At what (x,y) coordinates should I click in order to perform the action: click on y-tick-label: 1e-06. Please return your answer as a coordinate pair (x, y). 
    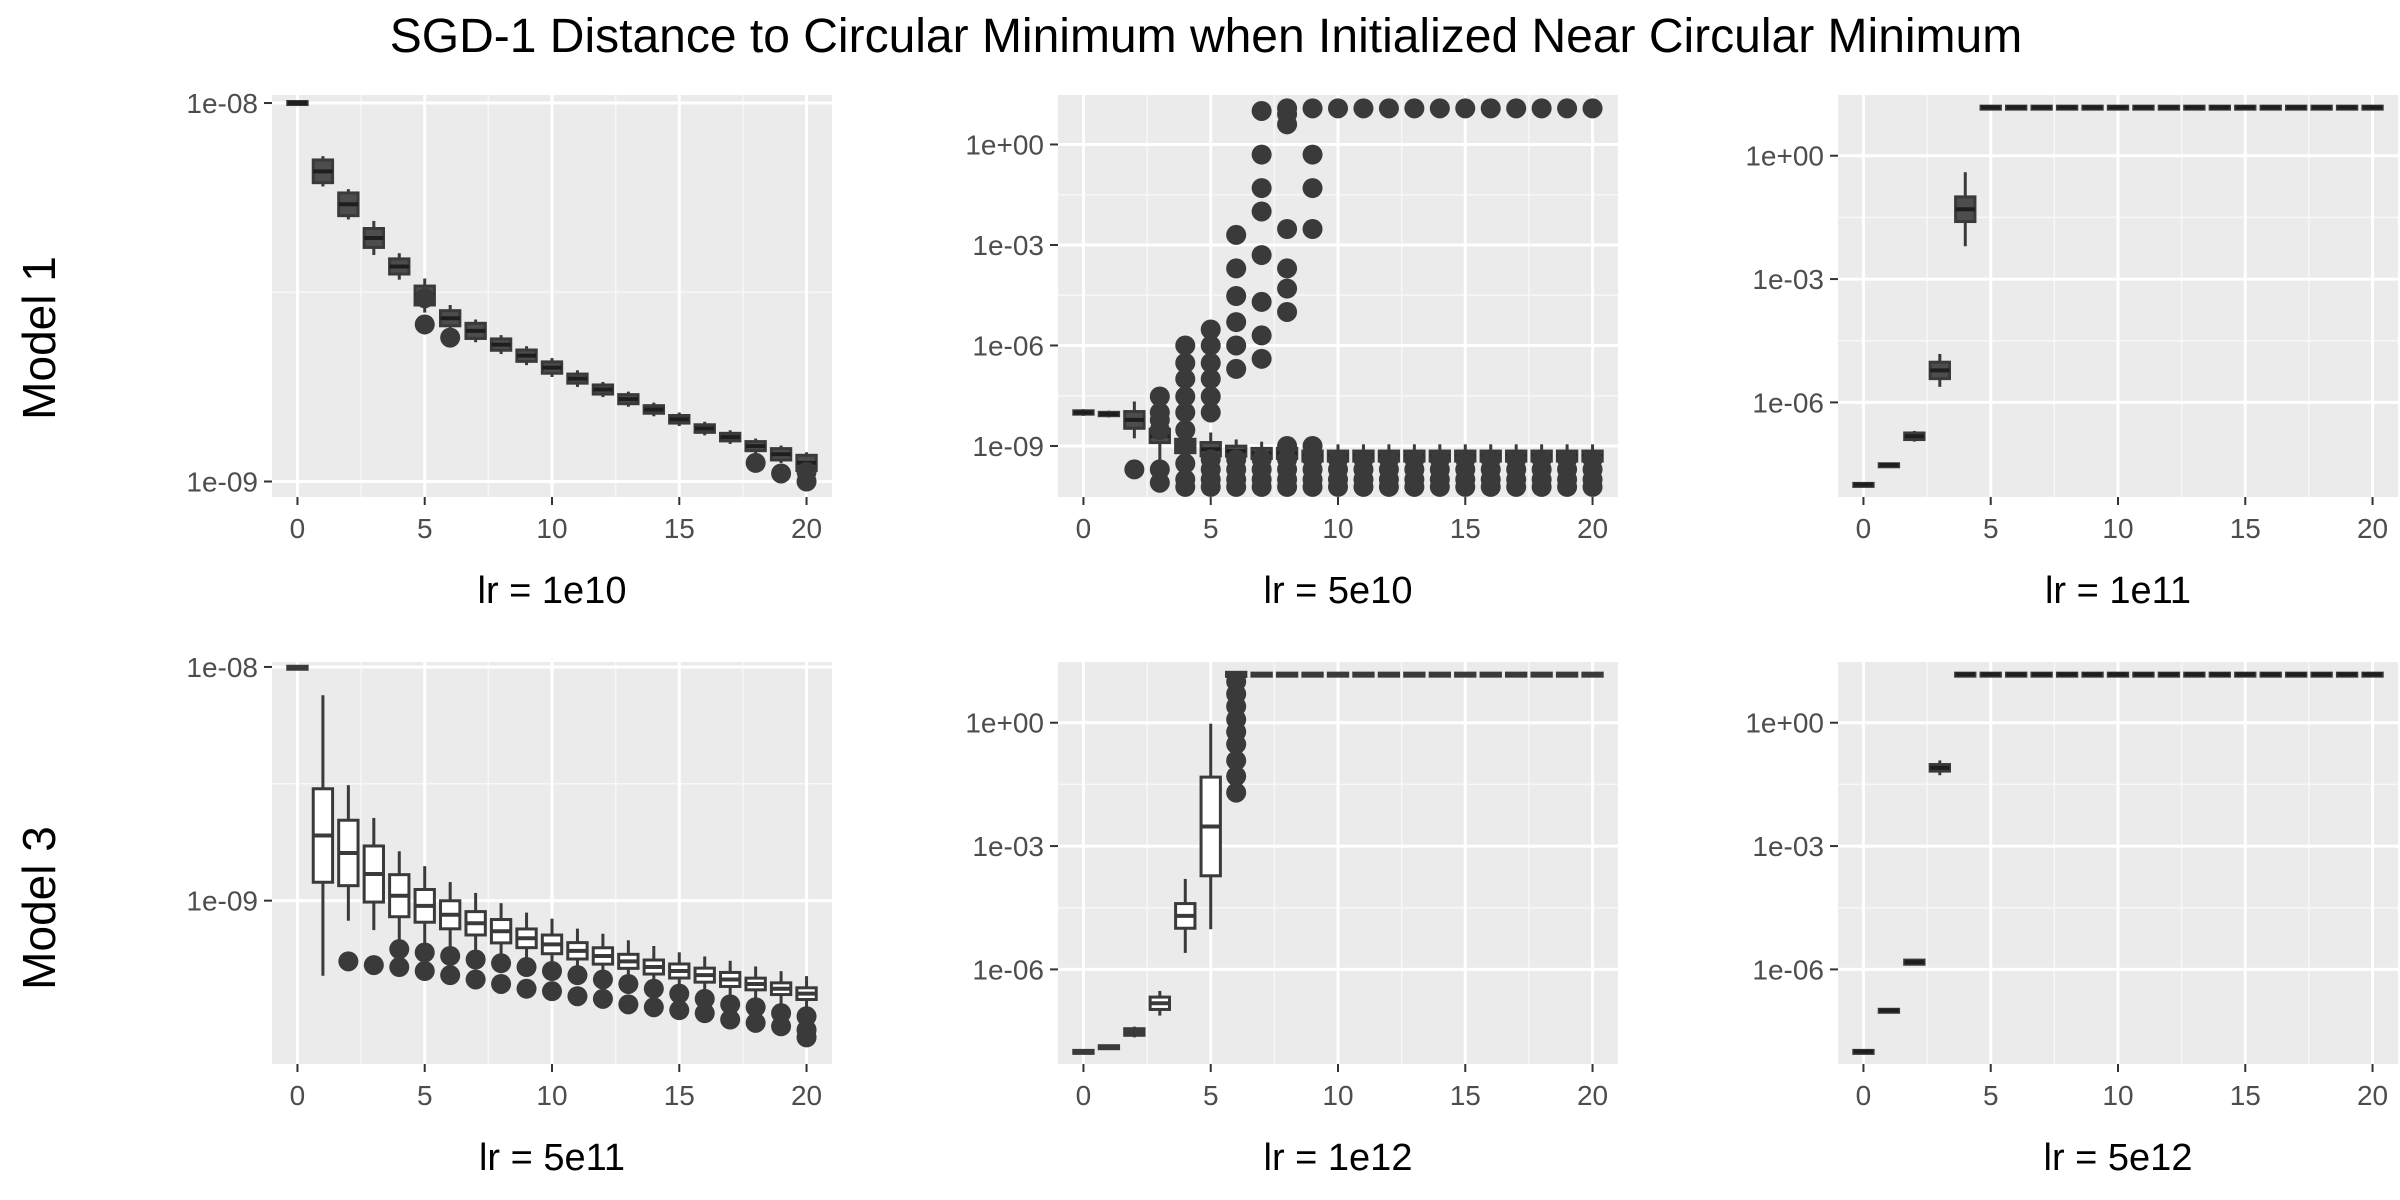
    Looking at the image, I should click on (1008, 345).